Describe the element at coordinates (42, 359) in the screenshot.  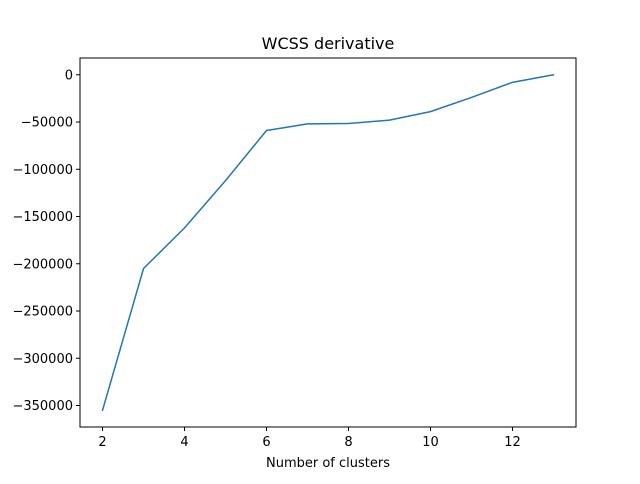
I see `y-tick-label: −300000` at that location.